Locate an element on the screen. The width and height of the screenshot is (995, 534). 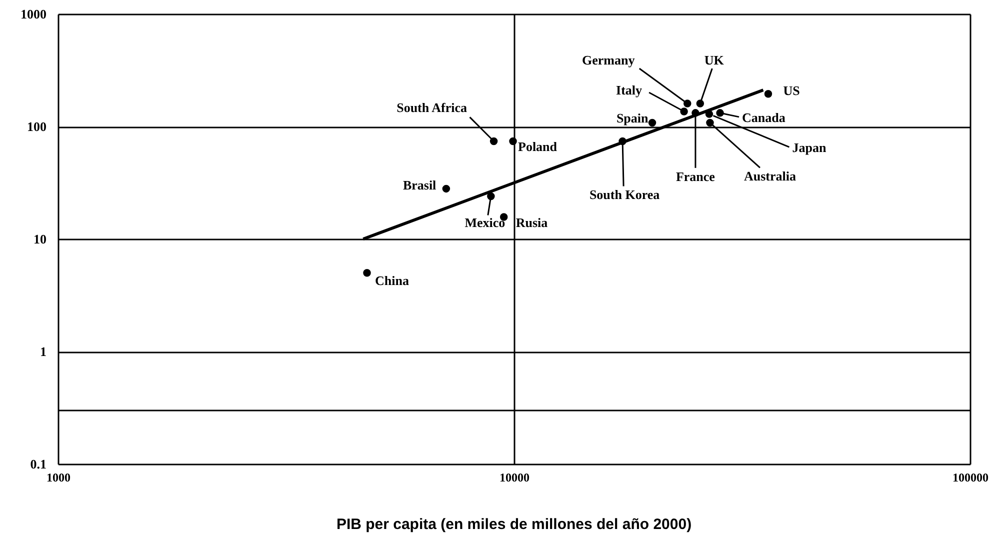
annotation: Australia is located at coordinates (770, 176).